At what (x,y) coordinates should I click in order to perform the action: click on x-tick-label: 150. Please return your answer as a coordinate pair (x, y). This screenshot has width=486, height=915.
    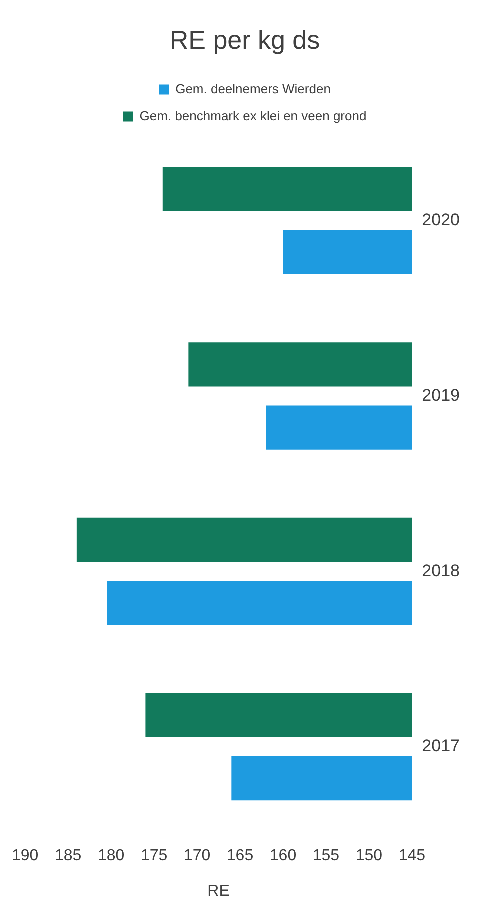
    Looking at the image, I should click on (369, 856).